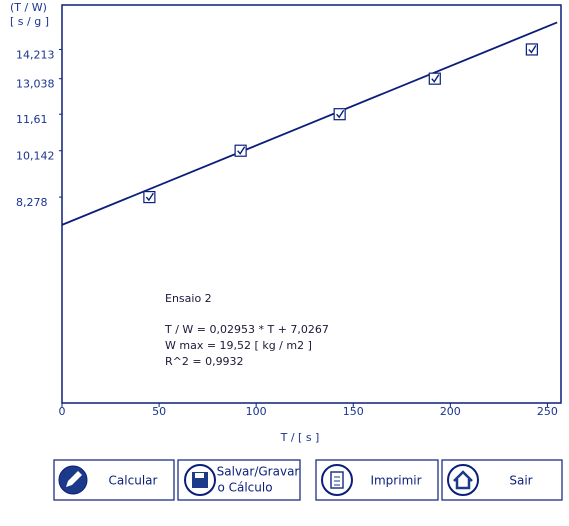 The image size is (569, 526). Describe the element at coordinates (204, 361) in the screenshot. I see `annotation: R^2 = 0,9932` at that location.